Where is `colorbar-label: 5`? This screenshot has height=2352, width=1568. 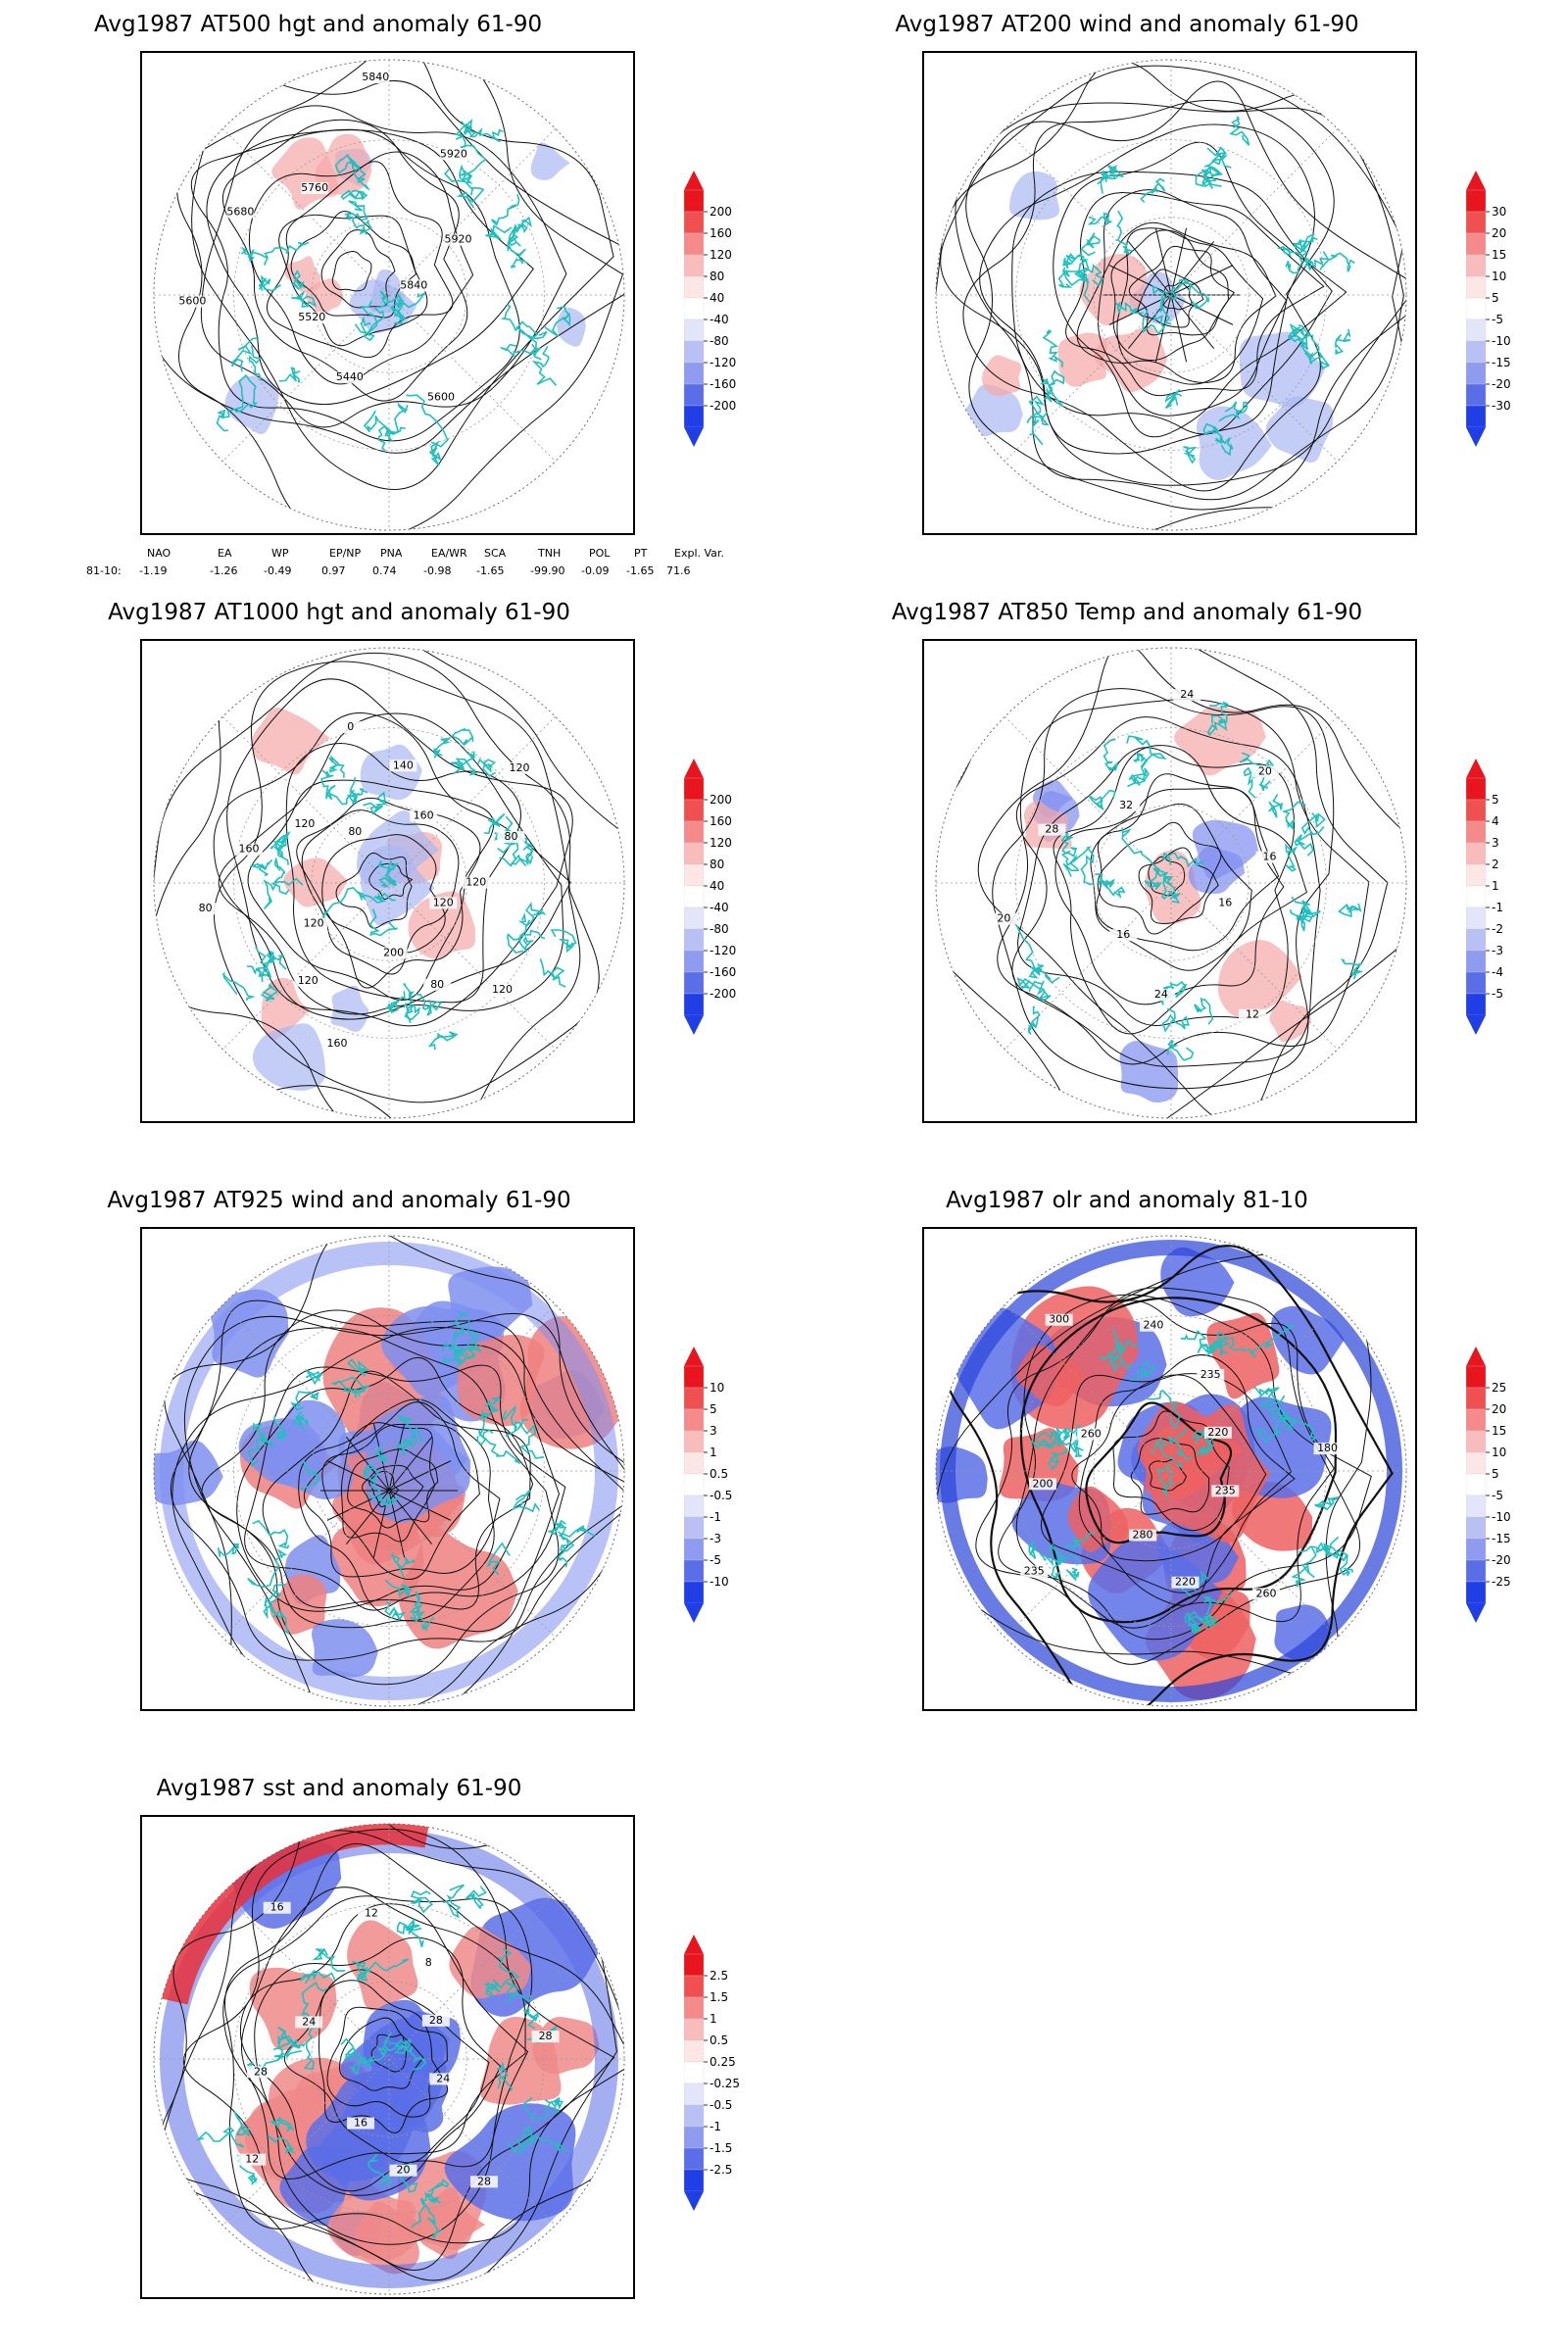 colorbar-label: 5 is located at coordinates (1495, 800).